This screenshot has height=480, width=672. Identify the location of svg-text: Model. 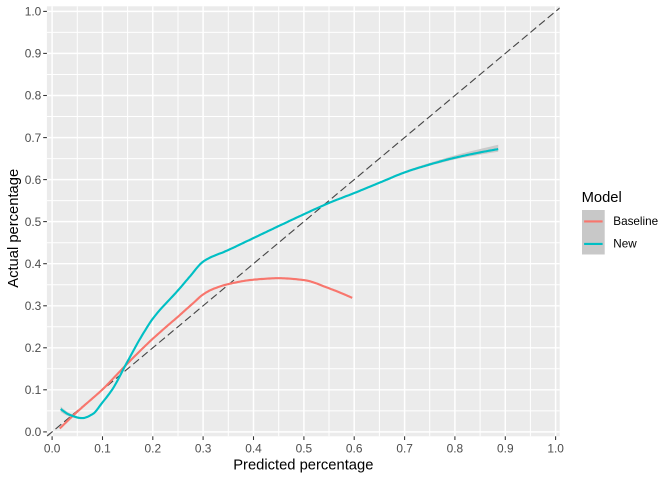
(602, 198).